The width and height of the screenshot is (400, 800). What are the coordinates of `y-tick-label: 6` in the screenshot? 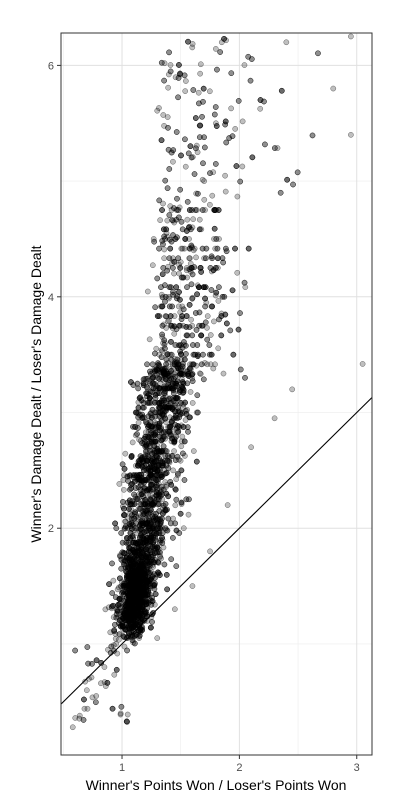 It's located at (51, 66).